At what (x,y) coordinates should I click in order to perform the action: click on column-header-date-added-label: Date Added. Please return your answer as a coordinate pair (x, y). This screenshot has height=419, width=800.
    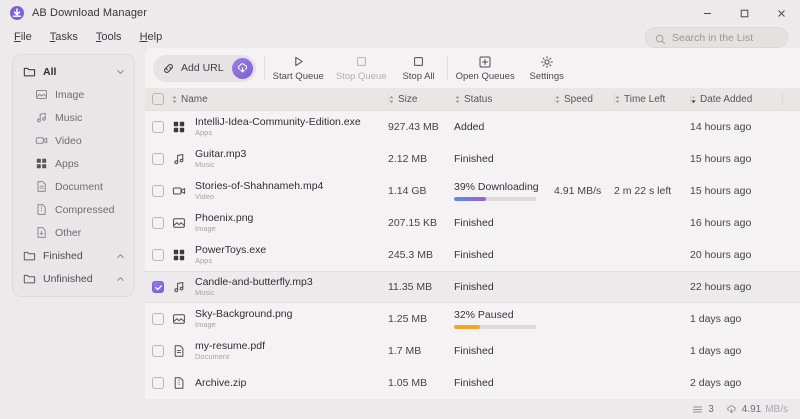
    Looking at the image, I should click on (726, 99).